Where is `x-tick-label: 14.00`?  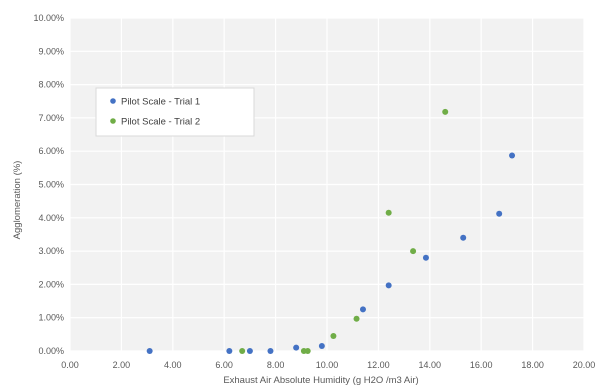 x-tick-label: 14.00 is located at coordinates (430, 365).